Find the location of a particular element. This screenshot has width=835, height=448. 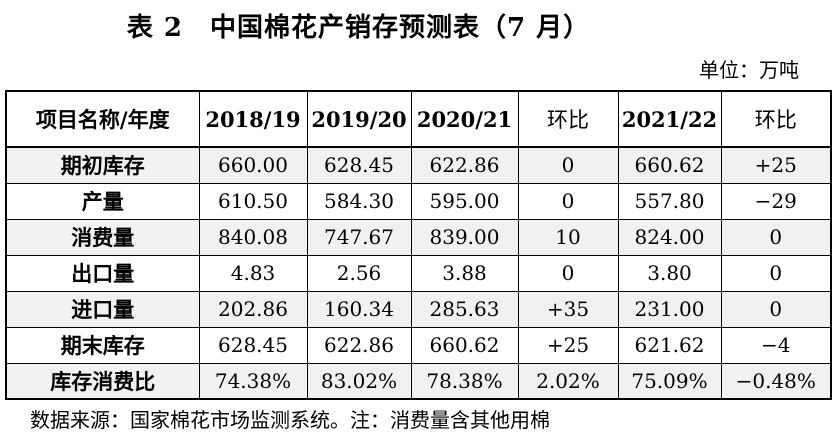

cell-value: 557.80 is located at coordinates (669, 201).